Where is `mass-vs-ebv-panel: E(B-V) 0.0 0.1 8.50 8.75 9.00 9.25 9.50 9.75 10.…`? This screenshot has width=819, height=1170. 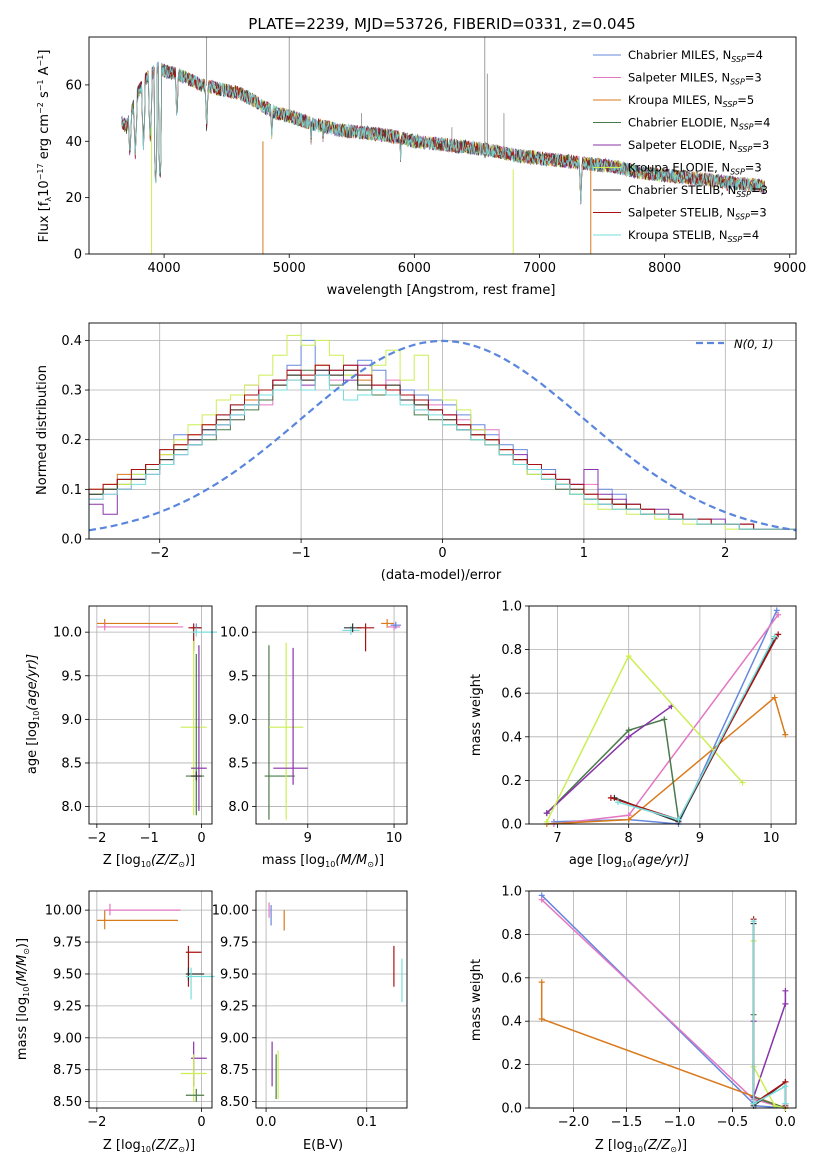 mass-vs-ebv-panel: E(B-V) 0.0 0.1 8.50 8.75 9.00 9.25 9.50 9.75 10.… is located at coordinates (310, 1021).